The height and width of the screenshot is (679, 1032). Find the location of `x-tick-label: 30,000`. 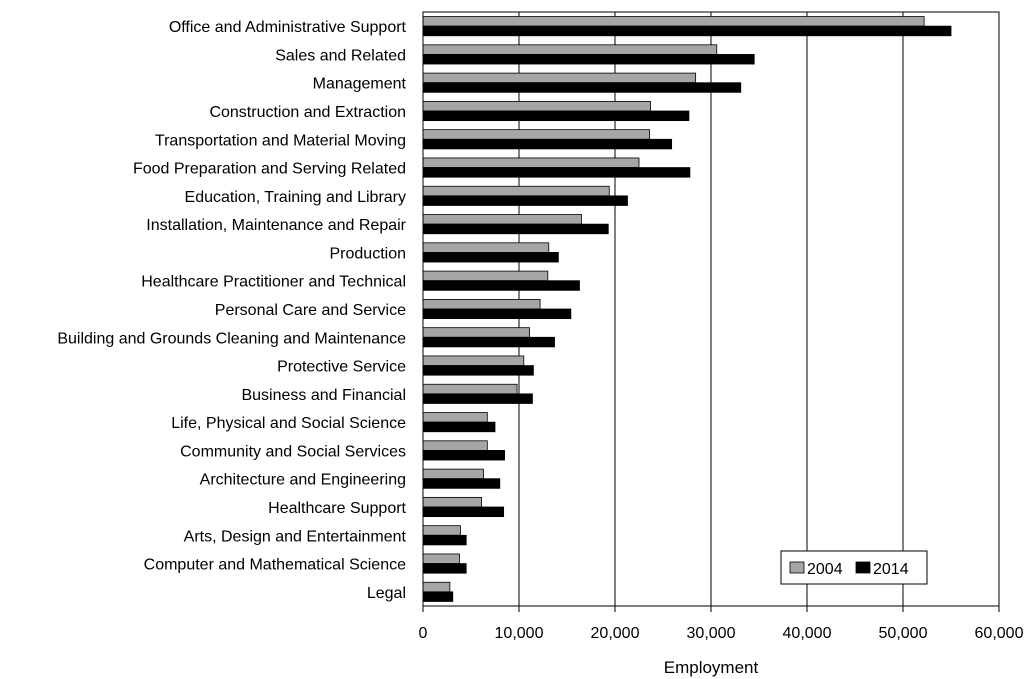

x-tick-label: 30,000 is located at coordinates (711, 633).